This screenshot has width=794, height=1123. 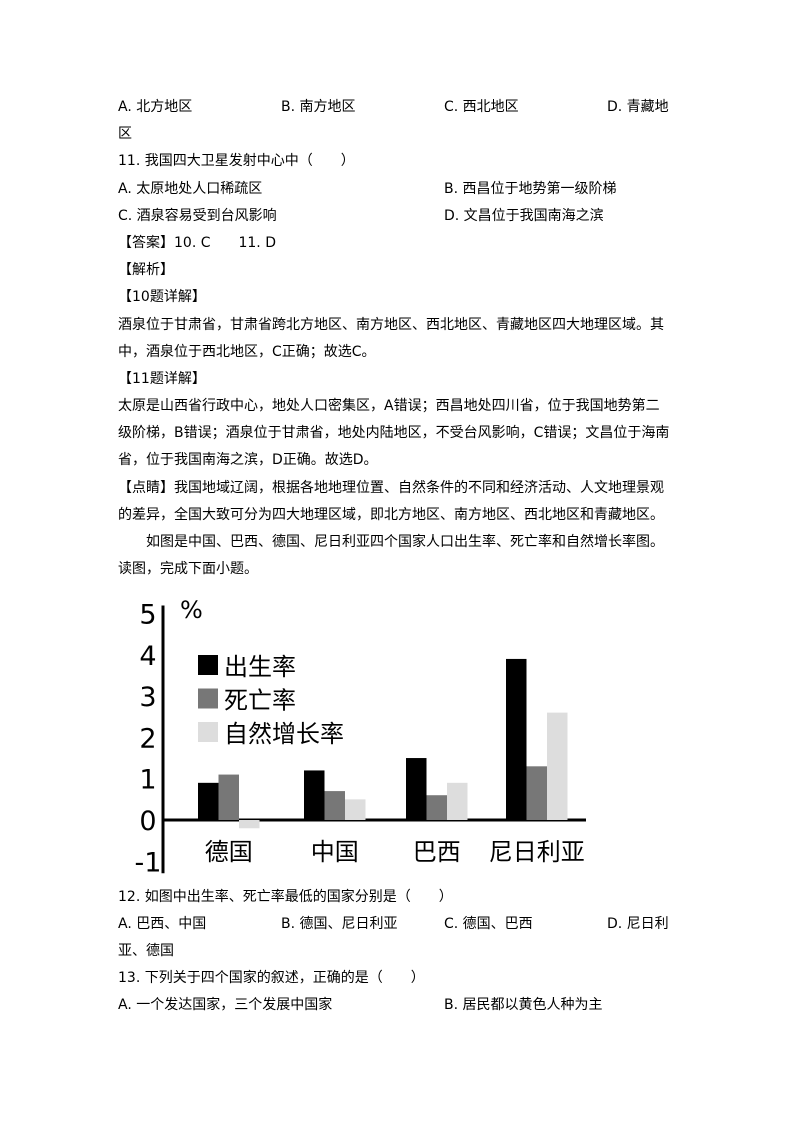 I want to click on q10-detail-label: 【10题详解】, so click(x=162, y=297).